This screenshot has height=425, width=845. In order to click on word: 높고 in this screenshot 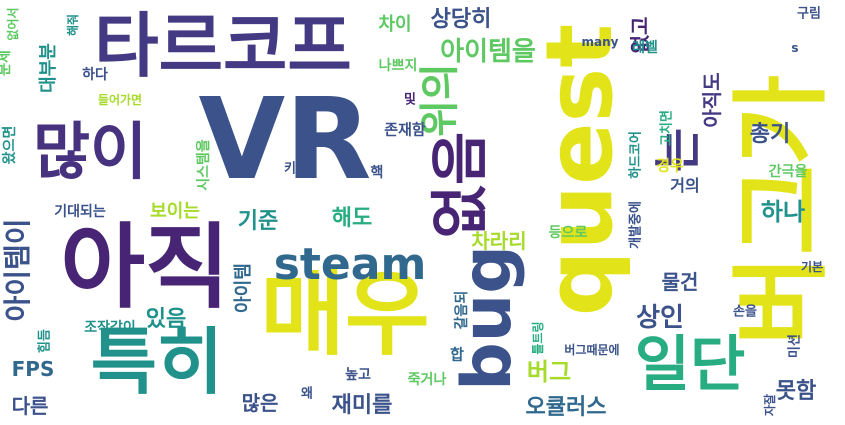, I will do `click(358, 375)`.